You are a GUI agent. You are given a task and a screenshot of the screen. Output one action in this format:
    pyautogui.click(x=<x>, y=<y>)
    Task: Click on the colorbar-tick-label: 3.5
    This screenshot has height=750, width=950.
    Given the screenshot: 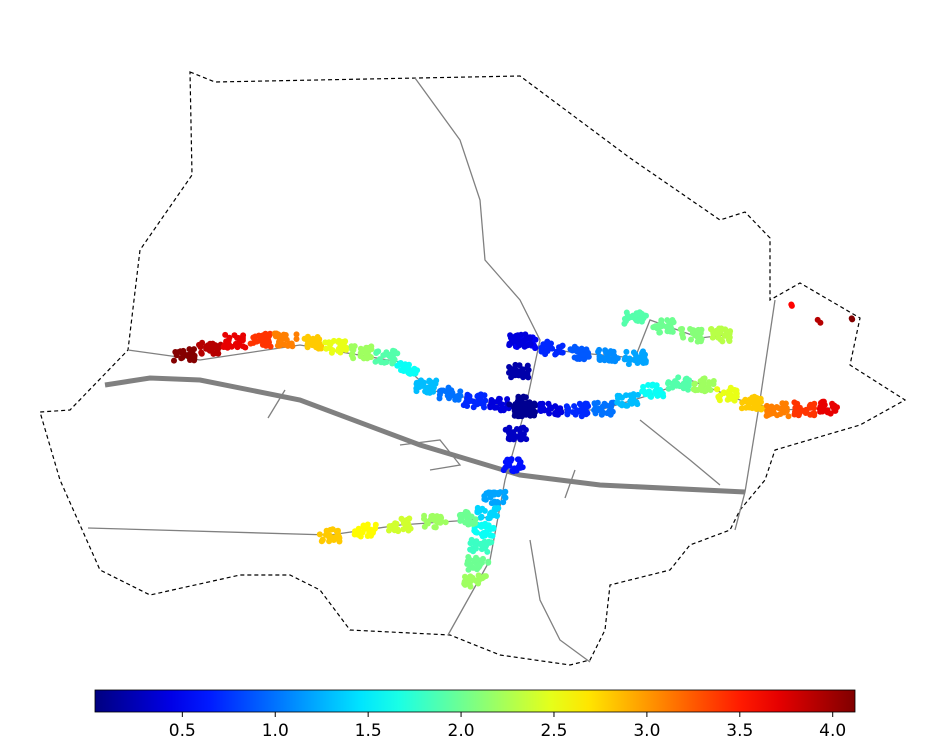 What is the action you would take?
    pyautogui.click(x=739, y=731)
    